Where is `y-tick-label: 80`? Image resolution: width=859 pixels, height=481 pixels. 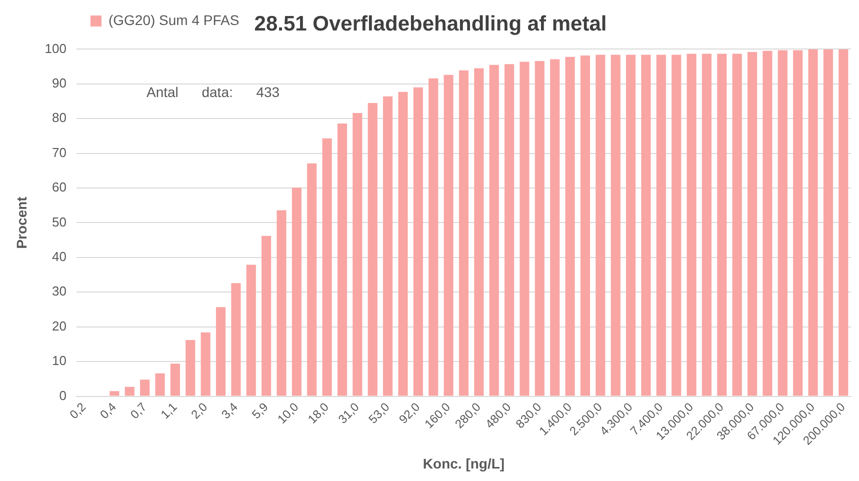
y-tick-label: 80 is located at coordinates (59, 118).